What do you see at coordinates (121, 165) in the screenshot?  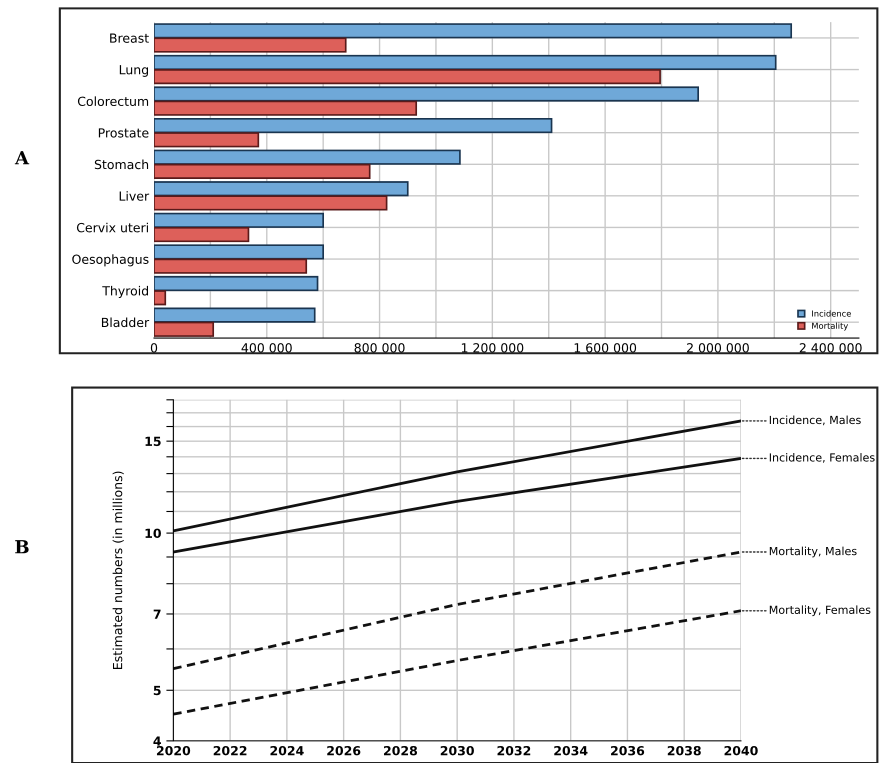 I see `y-tick-label: Stomach` at bounding box center [121, 165].